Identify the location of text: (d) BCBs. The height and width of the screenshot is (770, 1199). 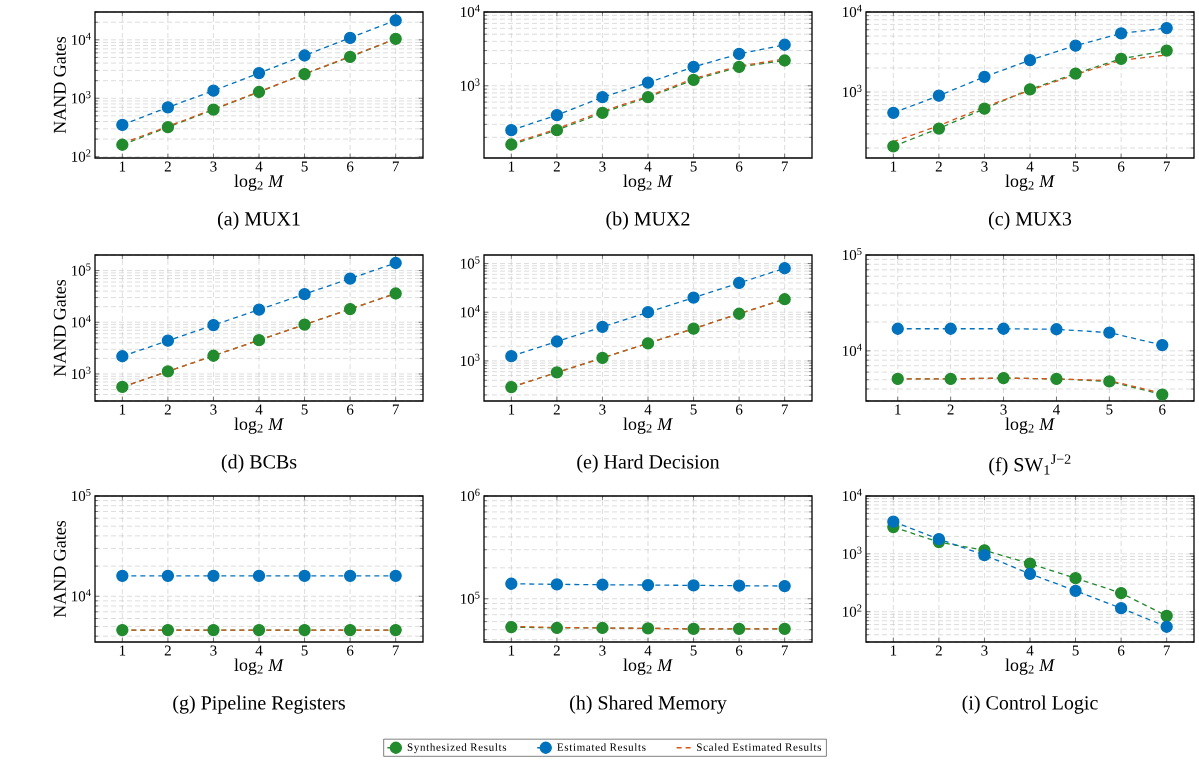
(259, 463).